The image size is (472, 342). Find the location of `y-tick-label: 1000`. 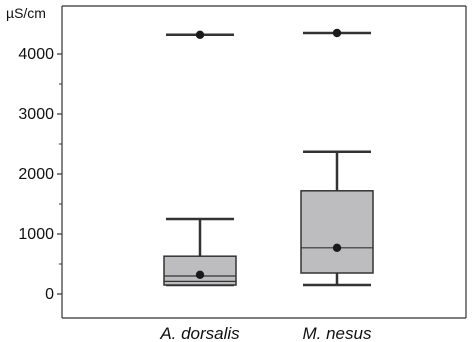

y-tick-label: 1000 is located at coordinates (36, 234).